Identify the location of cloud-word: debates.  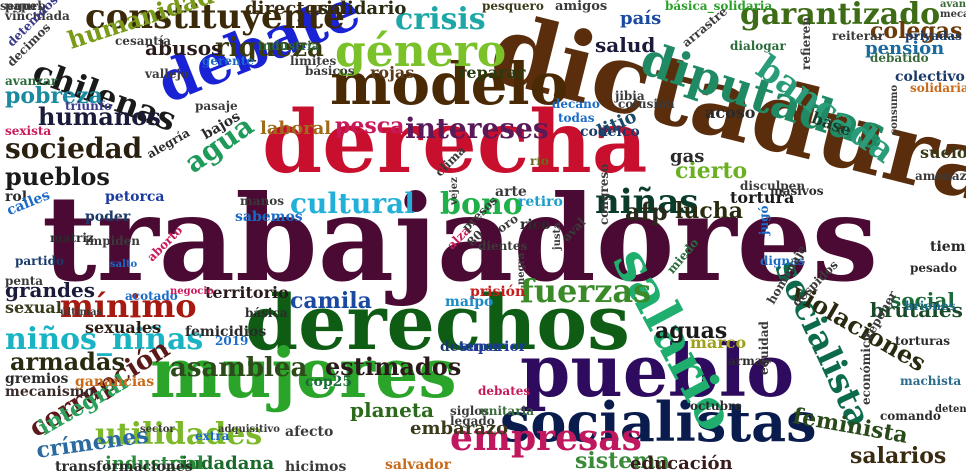
(504, 391).